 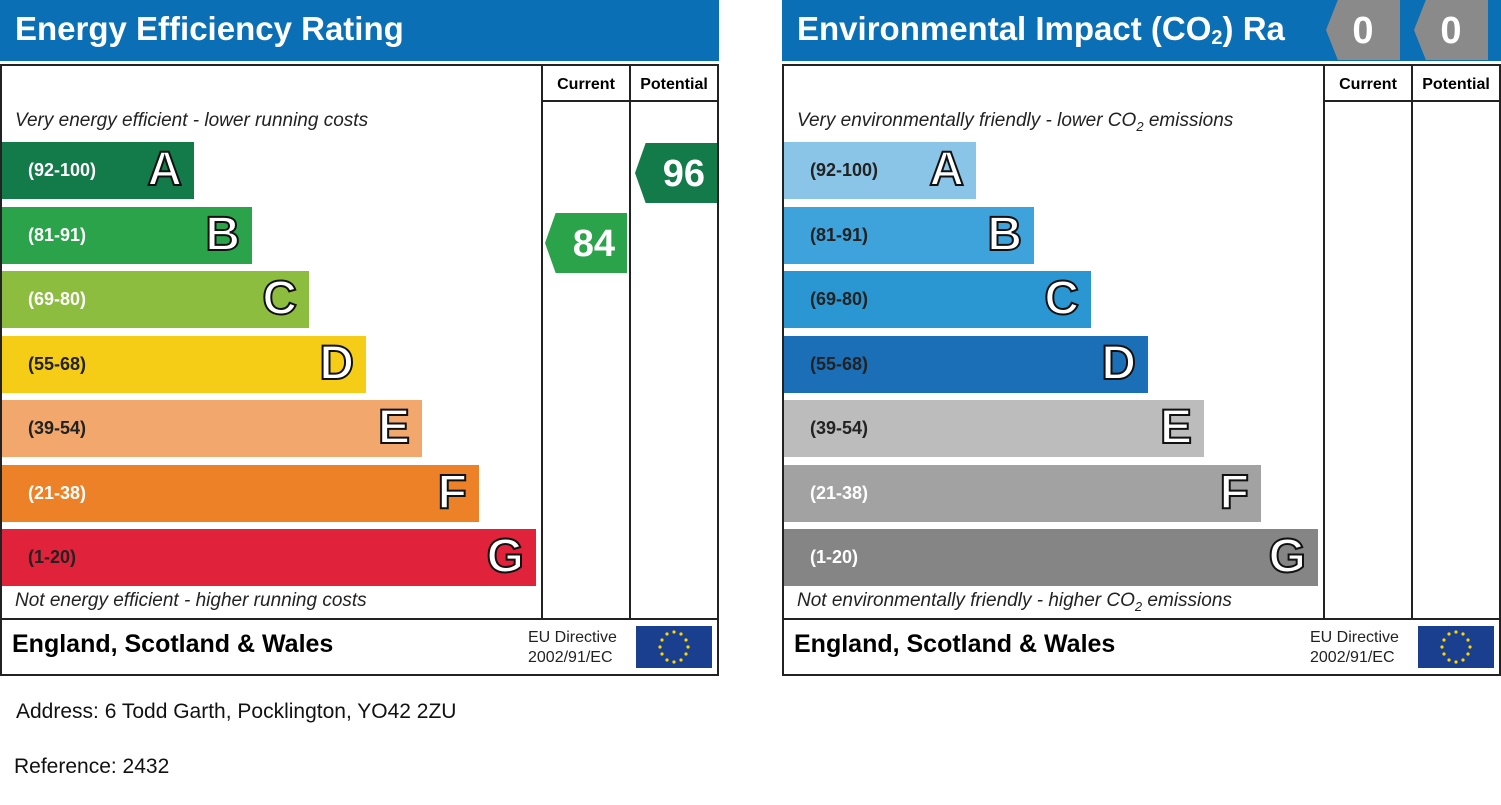 What do you see at coordinates (1451, 30) in the screenshot?
I see `env-potential-tab: 0` at bounding box center [1451, 30].